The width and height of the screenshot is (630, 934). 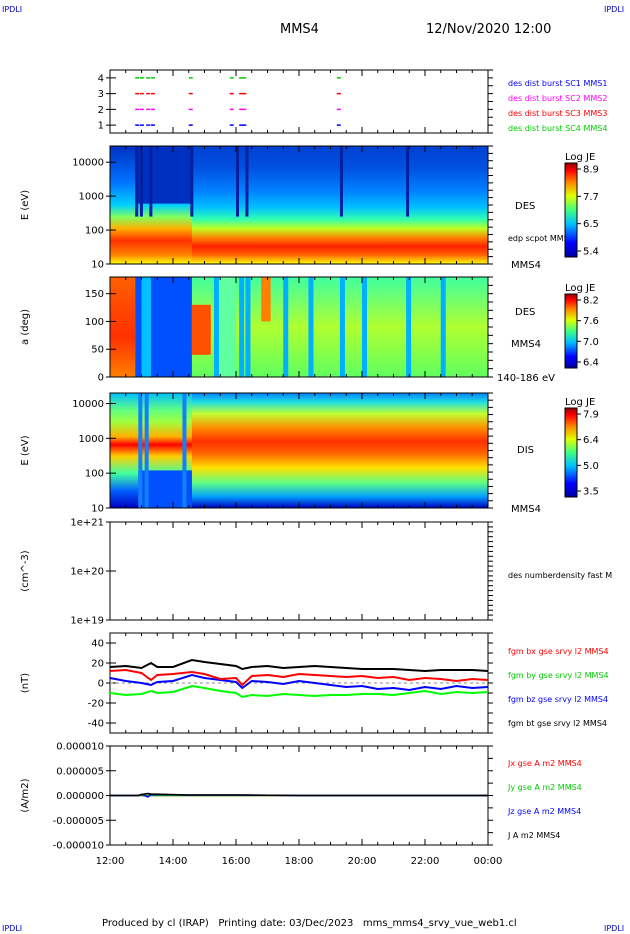 What do you see at coordinates (96, 724) in the screenshot?
I see `fgm-panel-ytick-label: -40` at bounding box center [96, 724].